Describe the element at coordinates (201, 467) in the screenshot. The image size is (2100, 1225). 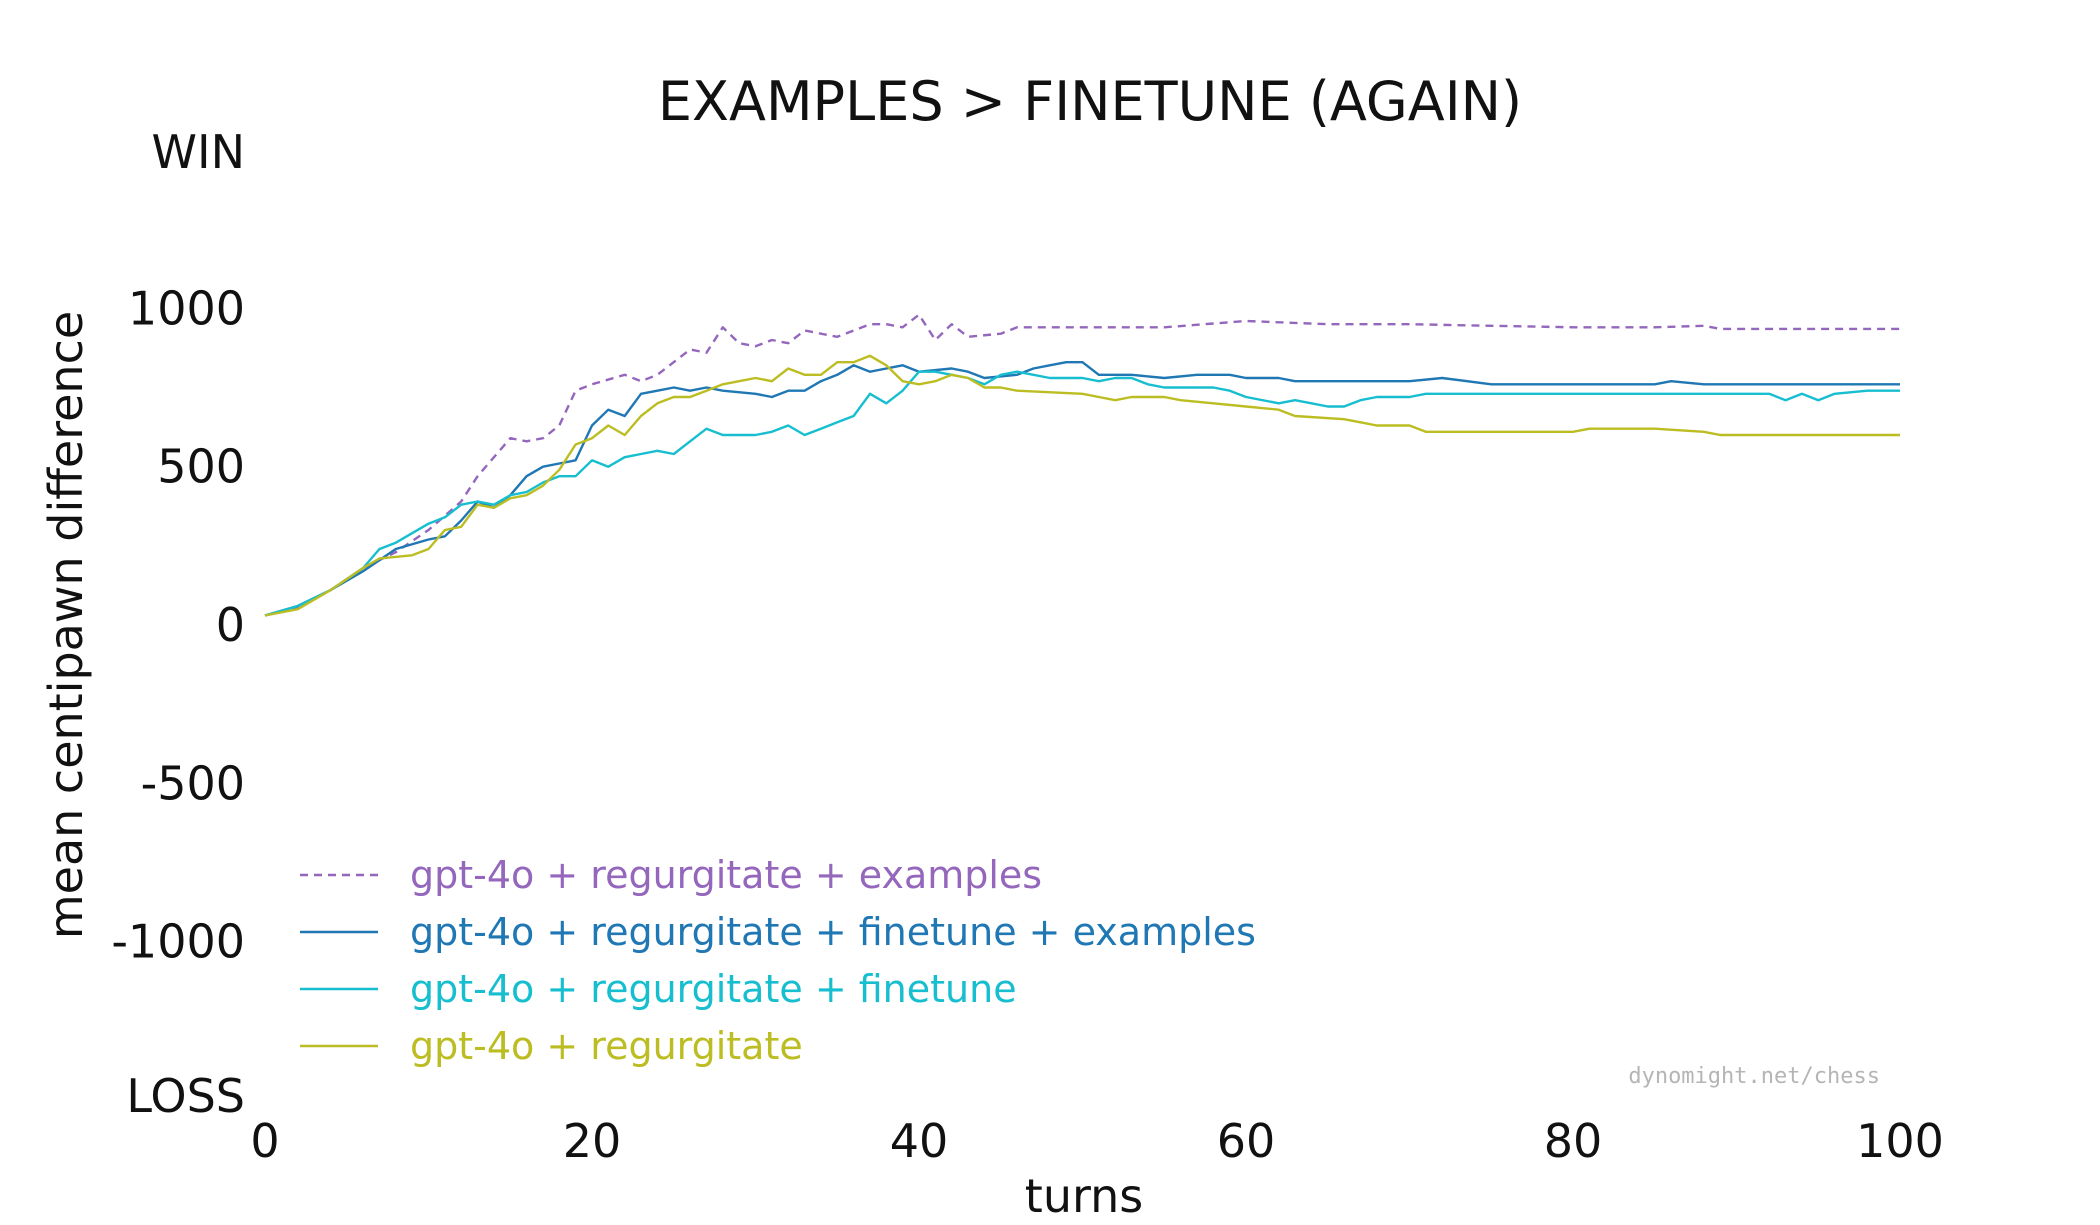
I see `y-tick-label: 500` at that location.